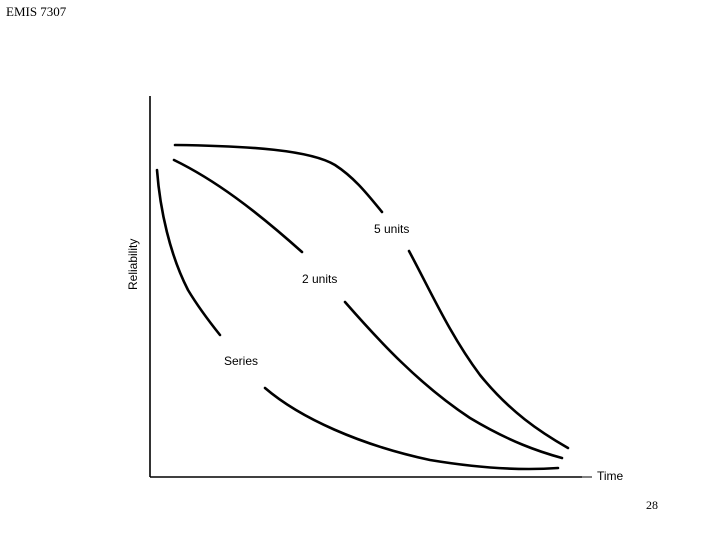 The image size is (720, 540). What do you see at coordinates (652, 505) in the screenshot?
I see `page-number: 28` at bounding box center [652, 505].